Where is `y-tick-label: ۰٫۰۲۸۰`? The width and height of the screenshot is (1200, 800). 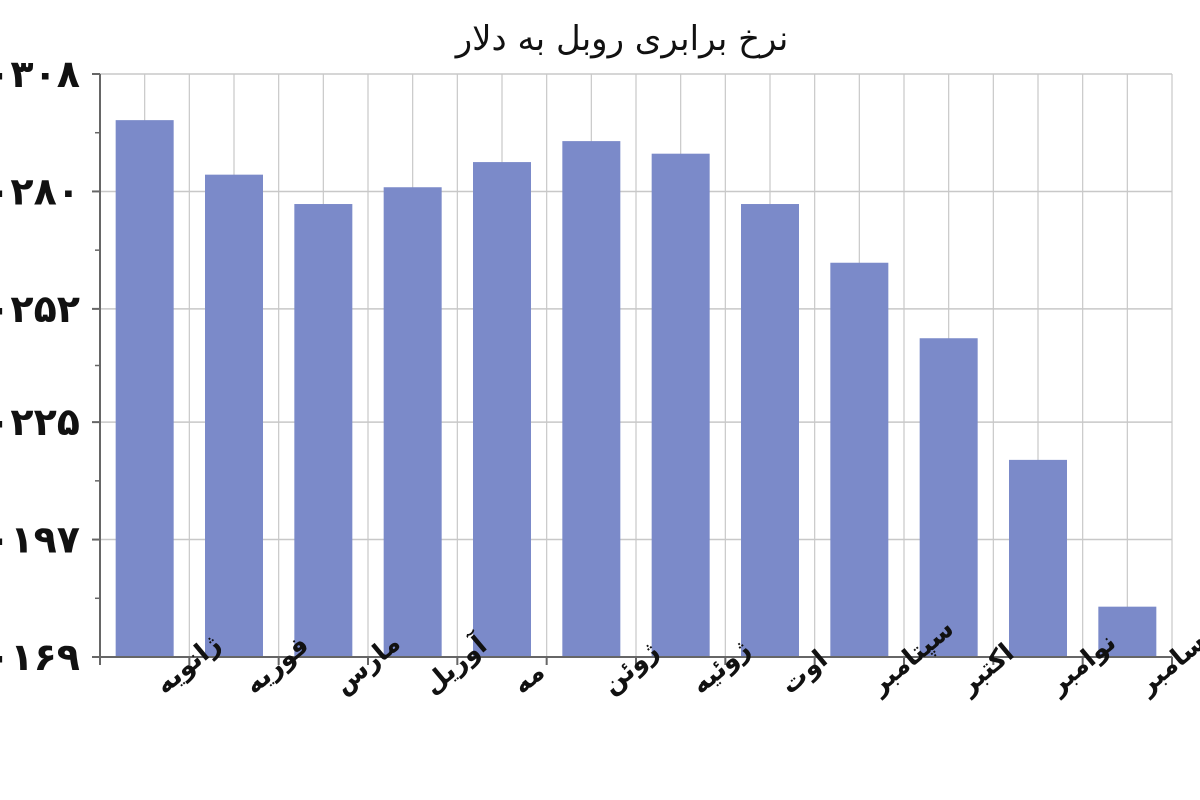
y-tick-label: ۰٫۰۲۸۰ is located at coordinates (40, 191).